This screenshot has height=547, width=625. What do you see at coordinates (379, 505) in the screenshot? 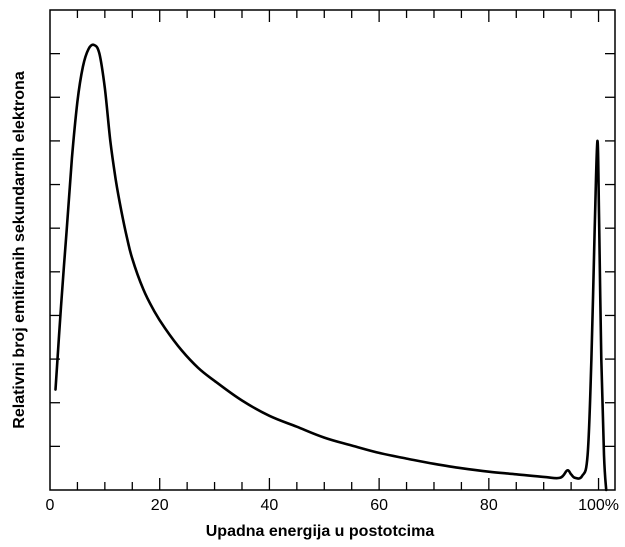
I see `x-tick-label: 60` at bounding box center [379, 505].